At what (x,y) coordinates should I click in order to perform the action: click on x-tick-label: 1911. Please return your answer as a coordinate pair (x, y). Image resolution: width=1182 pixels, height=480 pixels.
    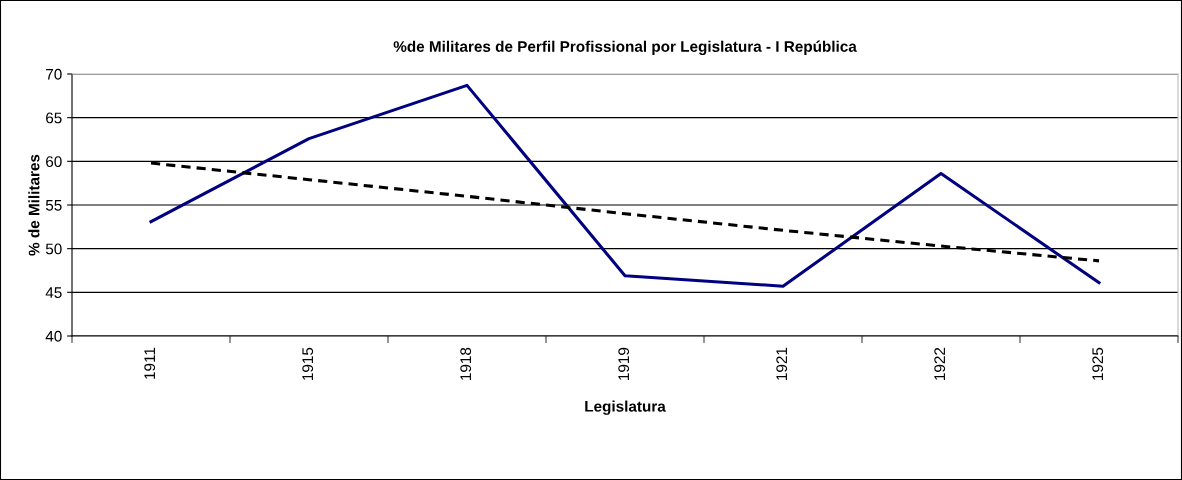
    Looking at the image, I should click on (150, 363).